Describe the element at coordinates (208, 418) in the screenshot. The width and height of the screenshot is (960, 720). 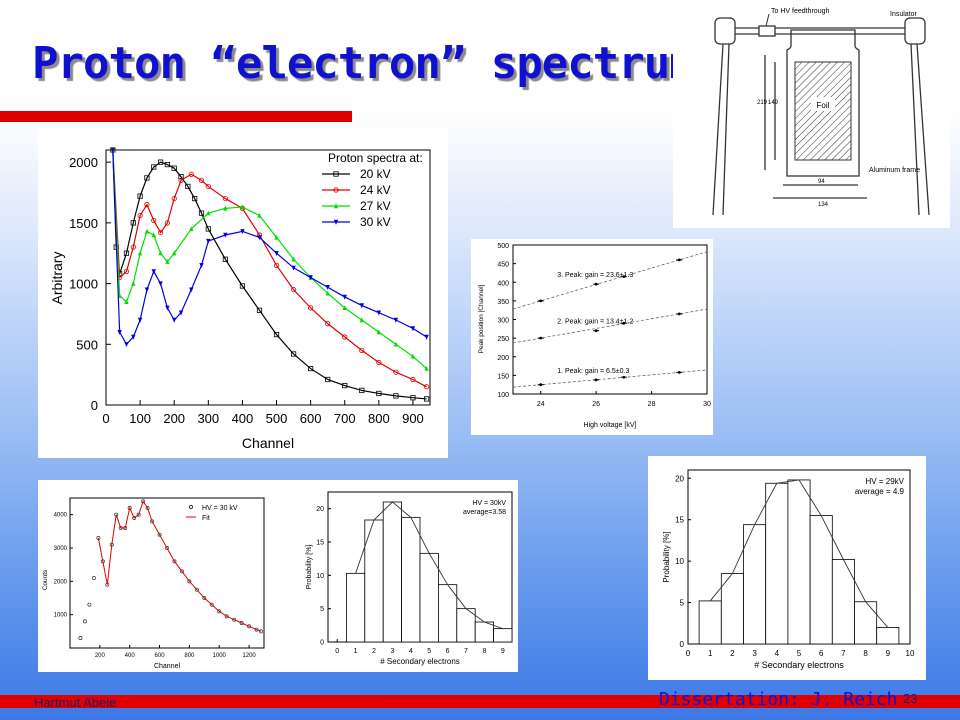
I see `x-tick-label: 300` at that location.